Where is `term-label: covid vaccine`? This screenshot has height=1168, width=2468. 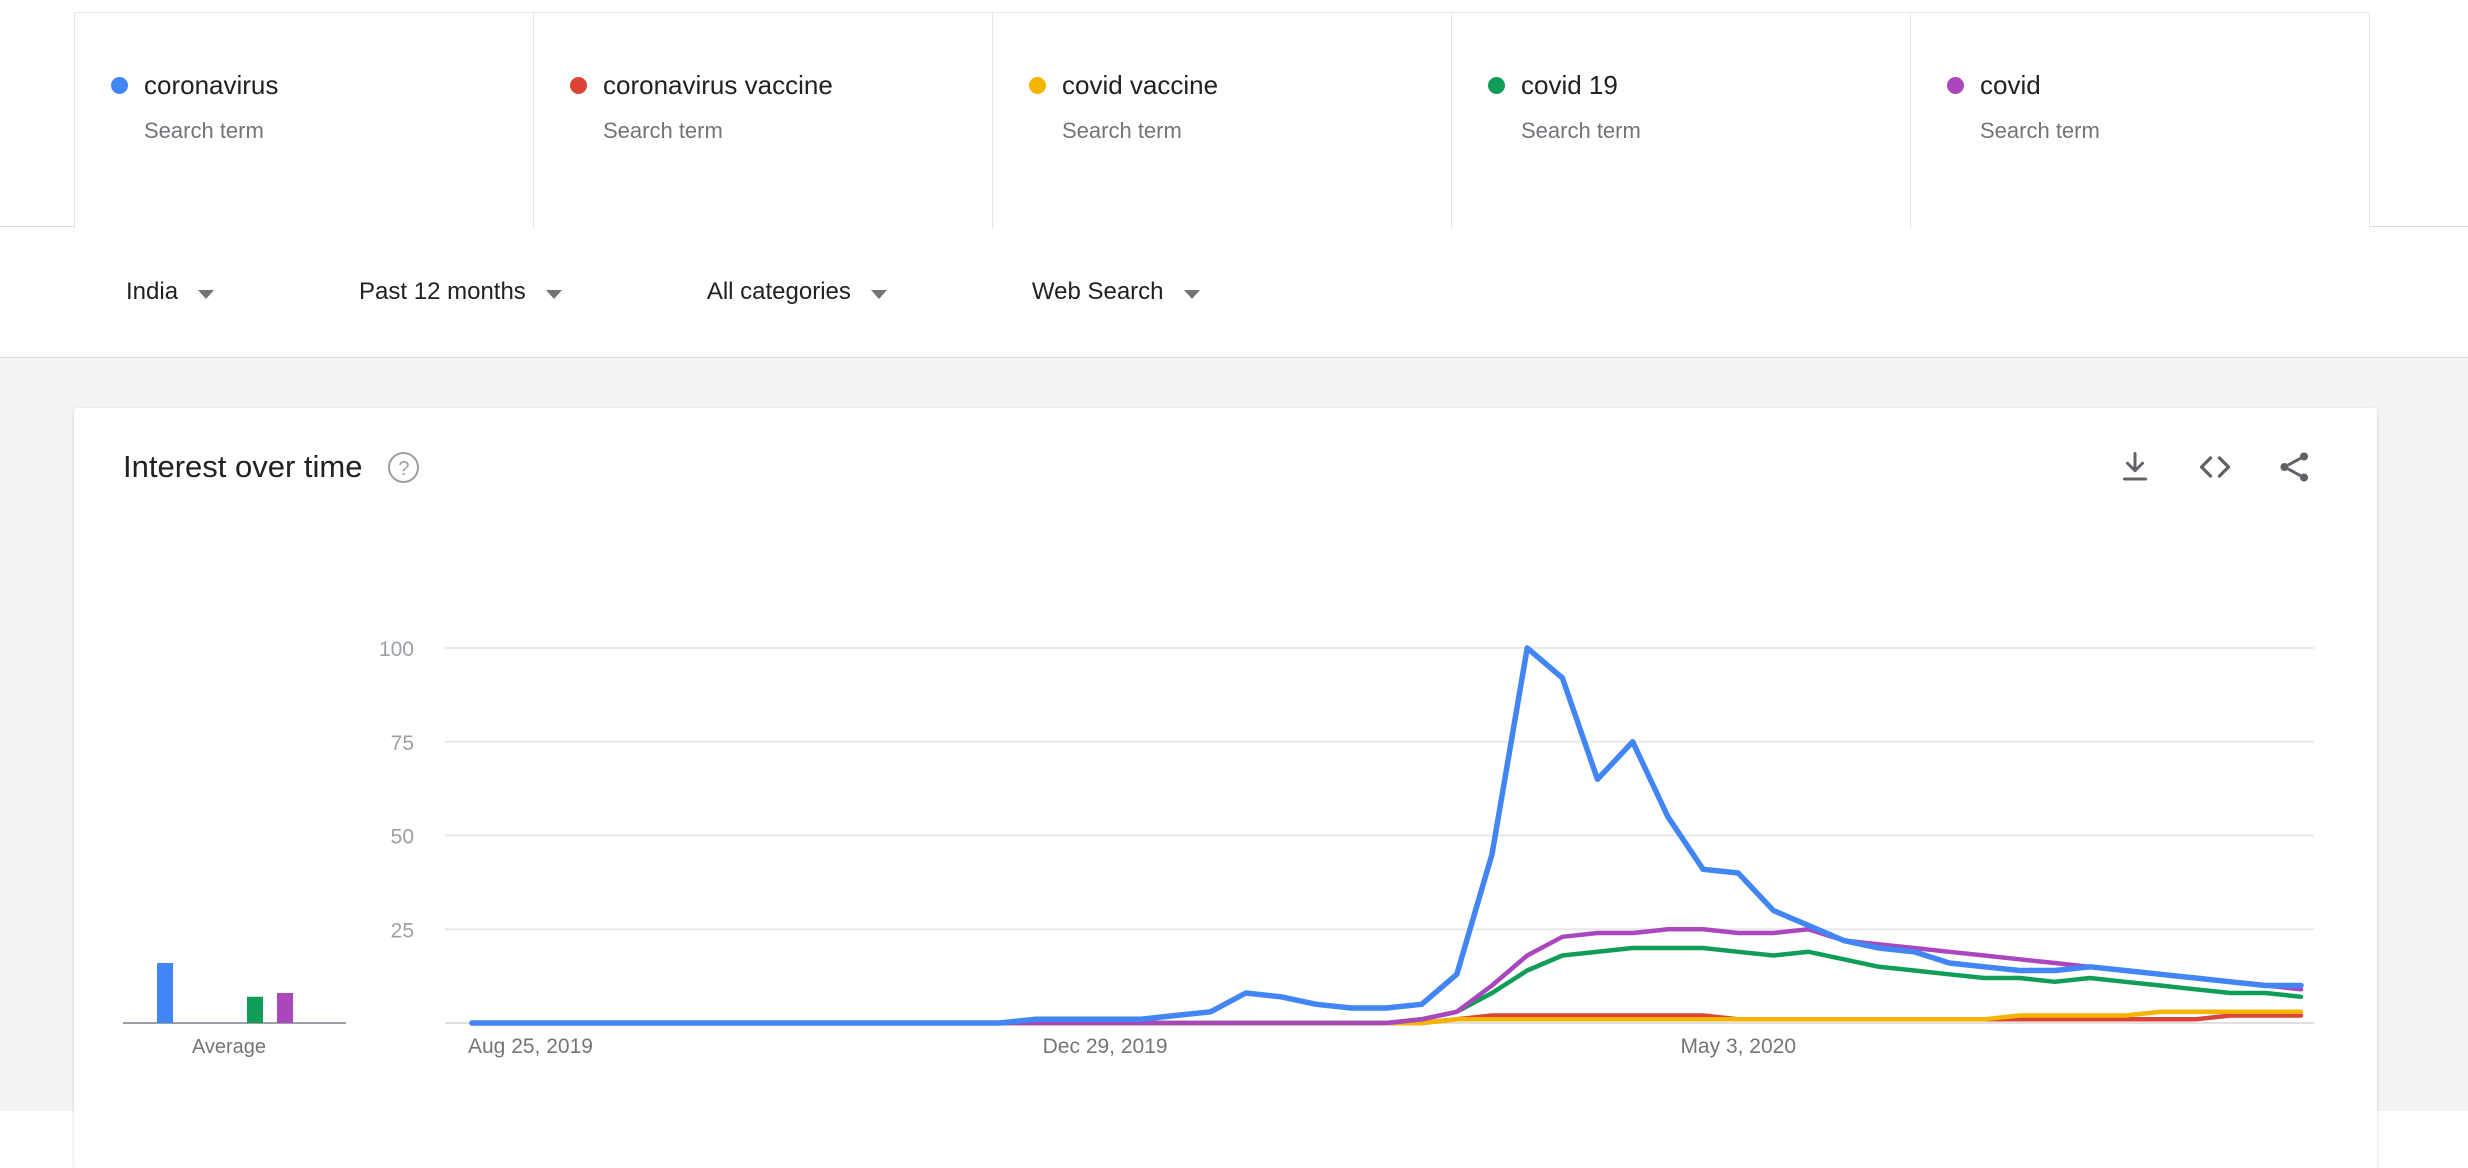
term-label: covid vaccine is located at coordinates (1140, 85).